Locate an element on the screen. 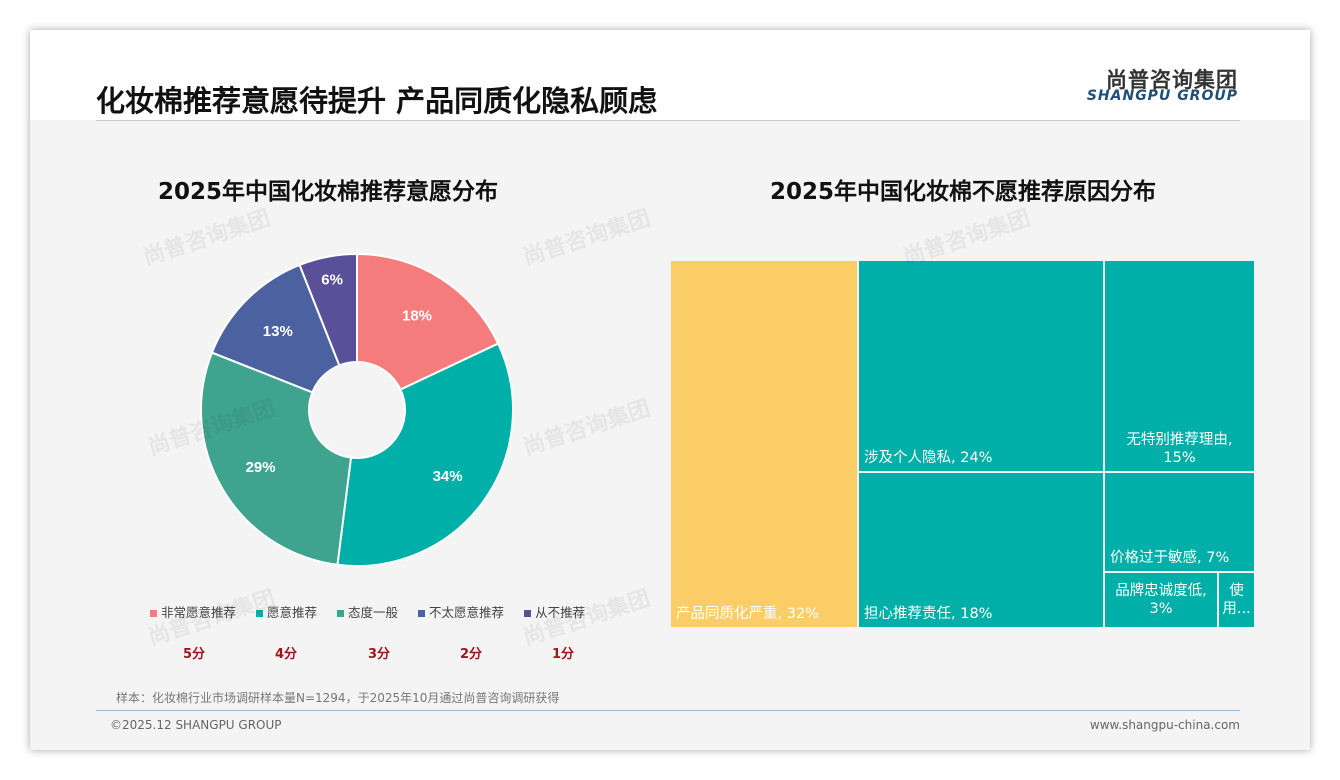 The height and width of the screenshot is (780, 1340). score-label: 4分 is located at coordinates (286, 654).